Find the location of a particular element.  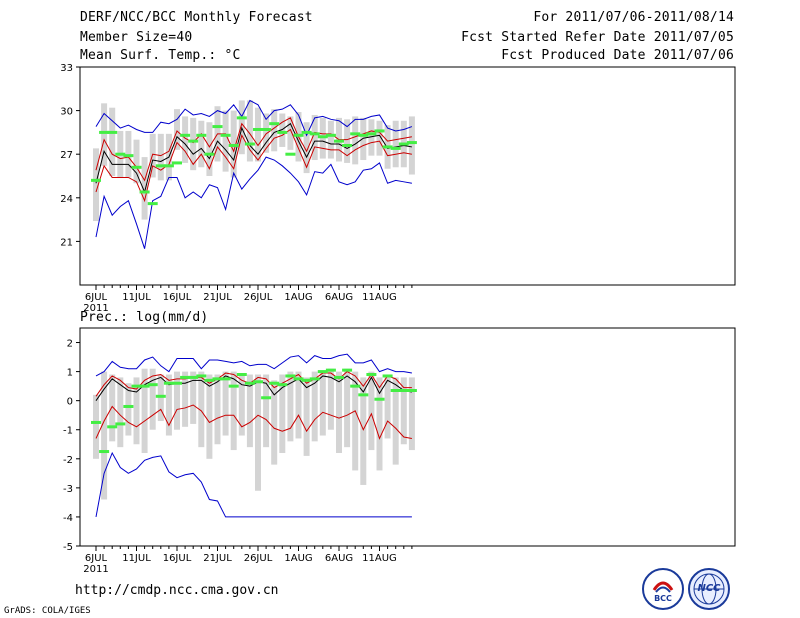

variable-label: Mean Surf. Temp.: °C is located at coordinates (160, 55).